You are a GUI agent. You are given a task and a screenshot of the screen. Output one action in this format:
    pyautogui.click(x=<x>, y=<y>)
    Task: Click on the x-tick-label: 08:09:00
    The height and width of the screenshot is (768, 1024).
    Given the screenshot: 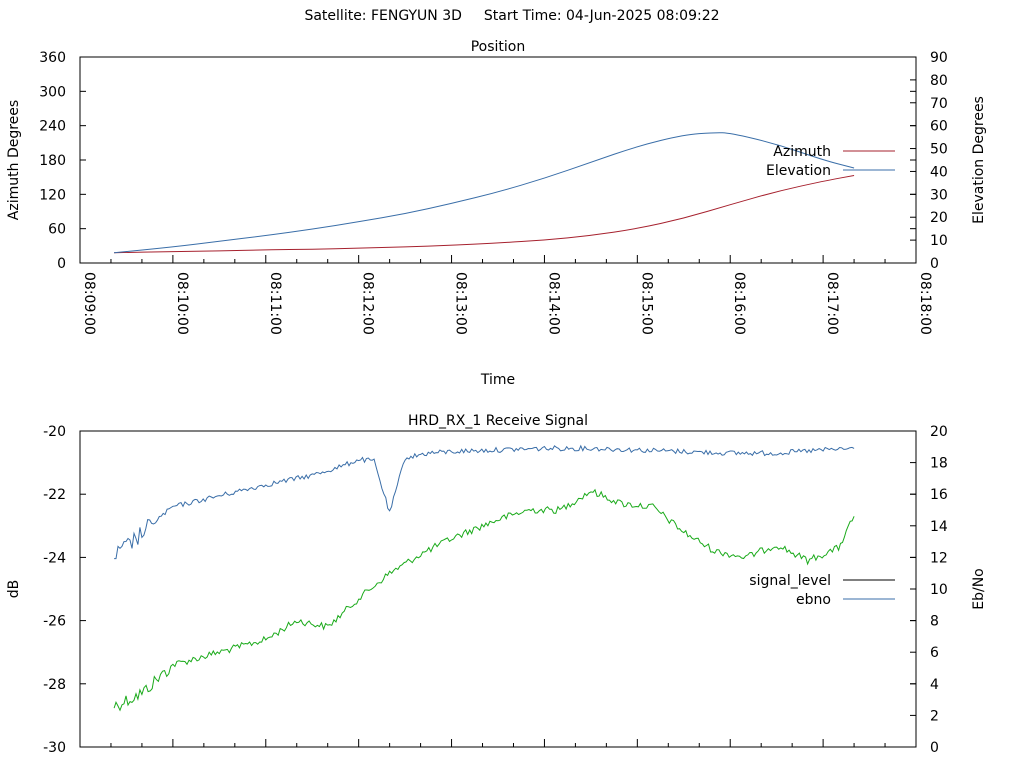 What is the action you would take?
    pyautogui.click(x=89, y=303)
    